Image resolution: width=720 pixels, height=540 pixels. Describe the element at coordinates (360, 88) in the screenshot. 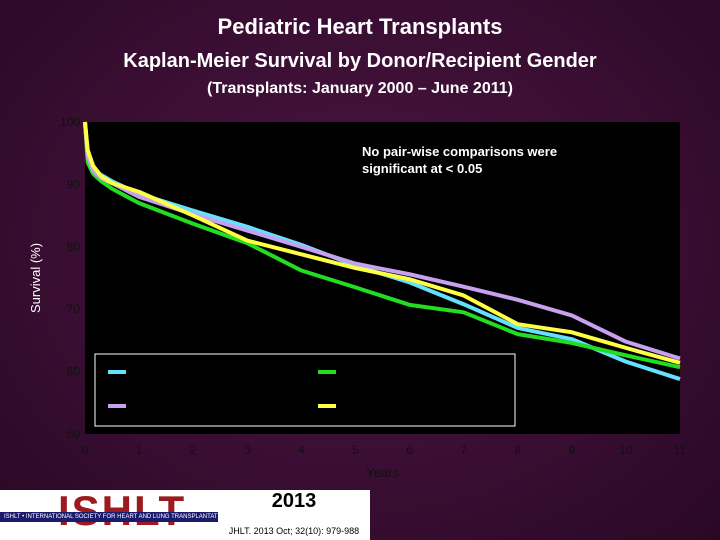

I see `period-label: (Transplants: January 2000 – June 2011)` at that location.